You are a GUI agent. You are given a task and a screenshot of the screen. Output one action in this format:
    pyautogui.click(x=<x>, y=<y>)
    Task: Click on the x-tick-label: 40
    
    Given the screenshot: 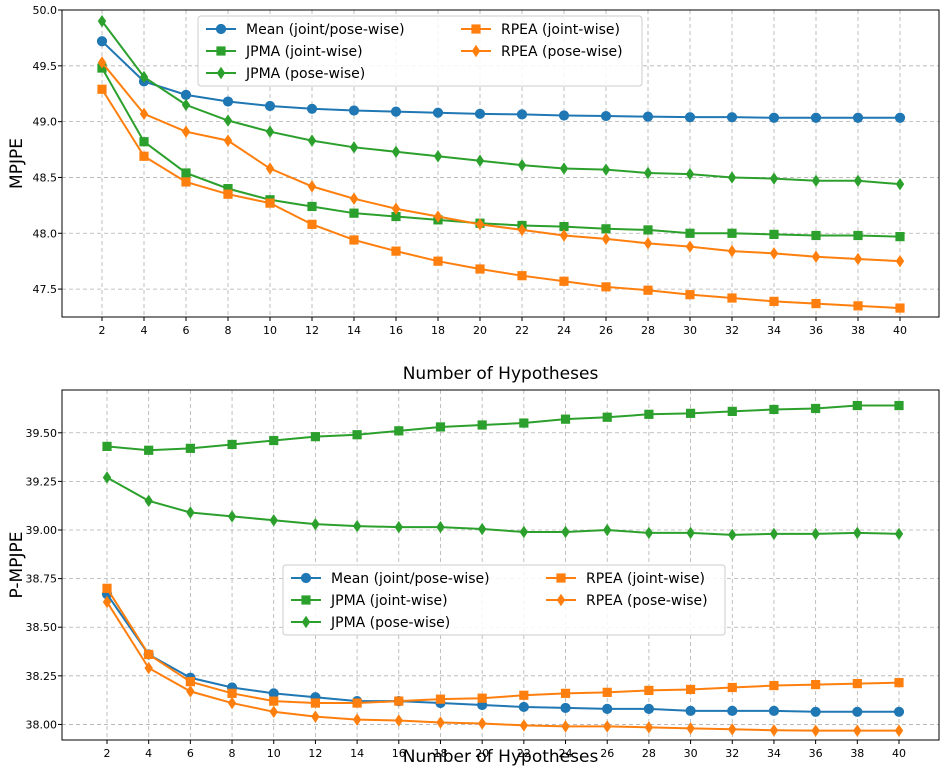 What is the action you would take?
    pyautogui.click(x=899, y=753)
    